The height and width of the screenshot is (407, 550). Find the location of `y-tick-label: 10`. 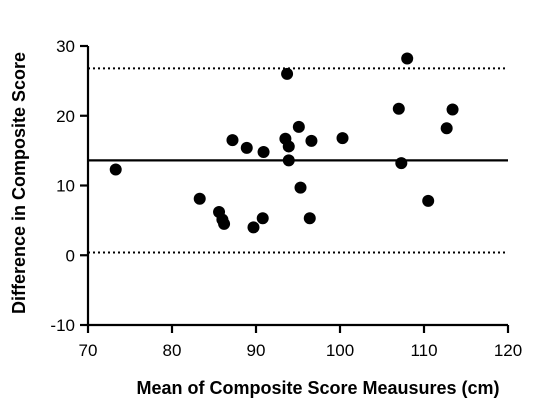

y-tick-label: 10 is located at coordinates (65, 186).